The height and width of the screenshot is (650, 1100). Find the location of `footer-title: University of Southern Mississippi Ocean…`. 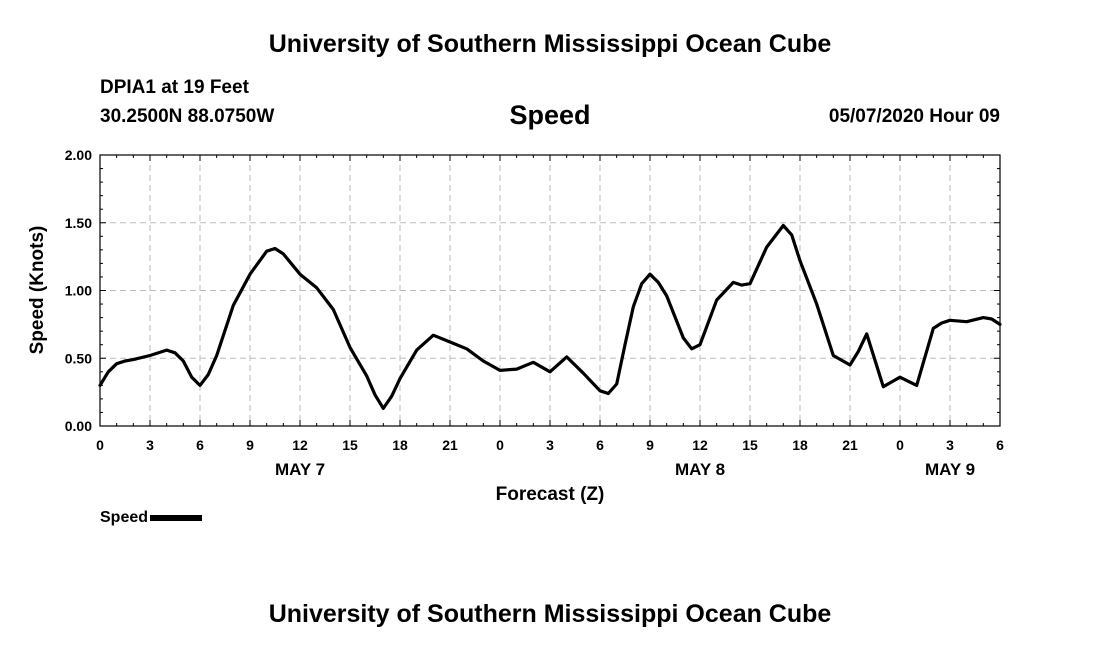

footer-title: University of Southern Mississippi Ocean… is located at coordinates (550, 614).